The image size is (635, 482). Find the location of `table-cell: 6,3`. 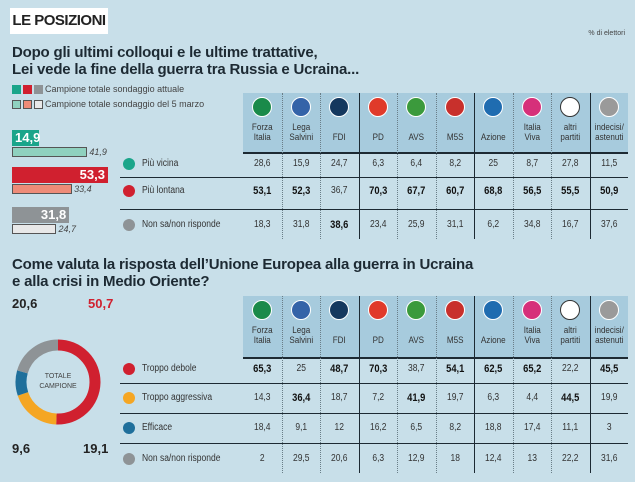

table-cell: 6,3 is located at coordinates (493, 397).